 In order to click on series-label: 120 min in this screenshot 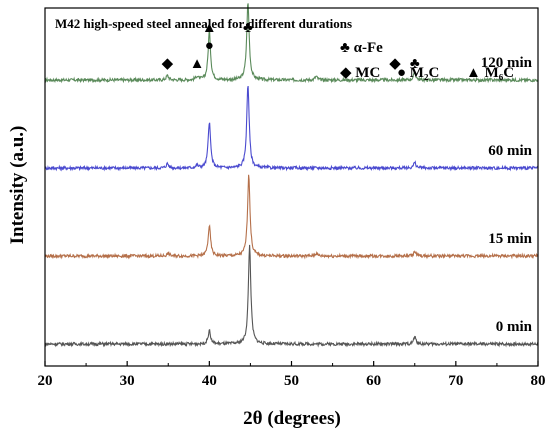, I will do `click(507, 63)`.